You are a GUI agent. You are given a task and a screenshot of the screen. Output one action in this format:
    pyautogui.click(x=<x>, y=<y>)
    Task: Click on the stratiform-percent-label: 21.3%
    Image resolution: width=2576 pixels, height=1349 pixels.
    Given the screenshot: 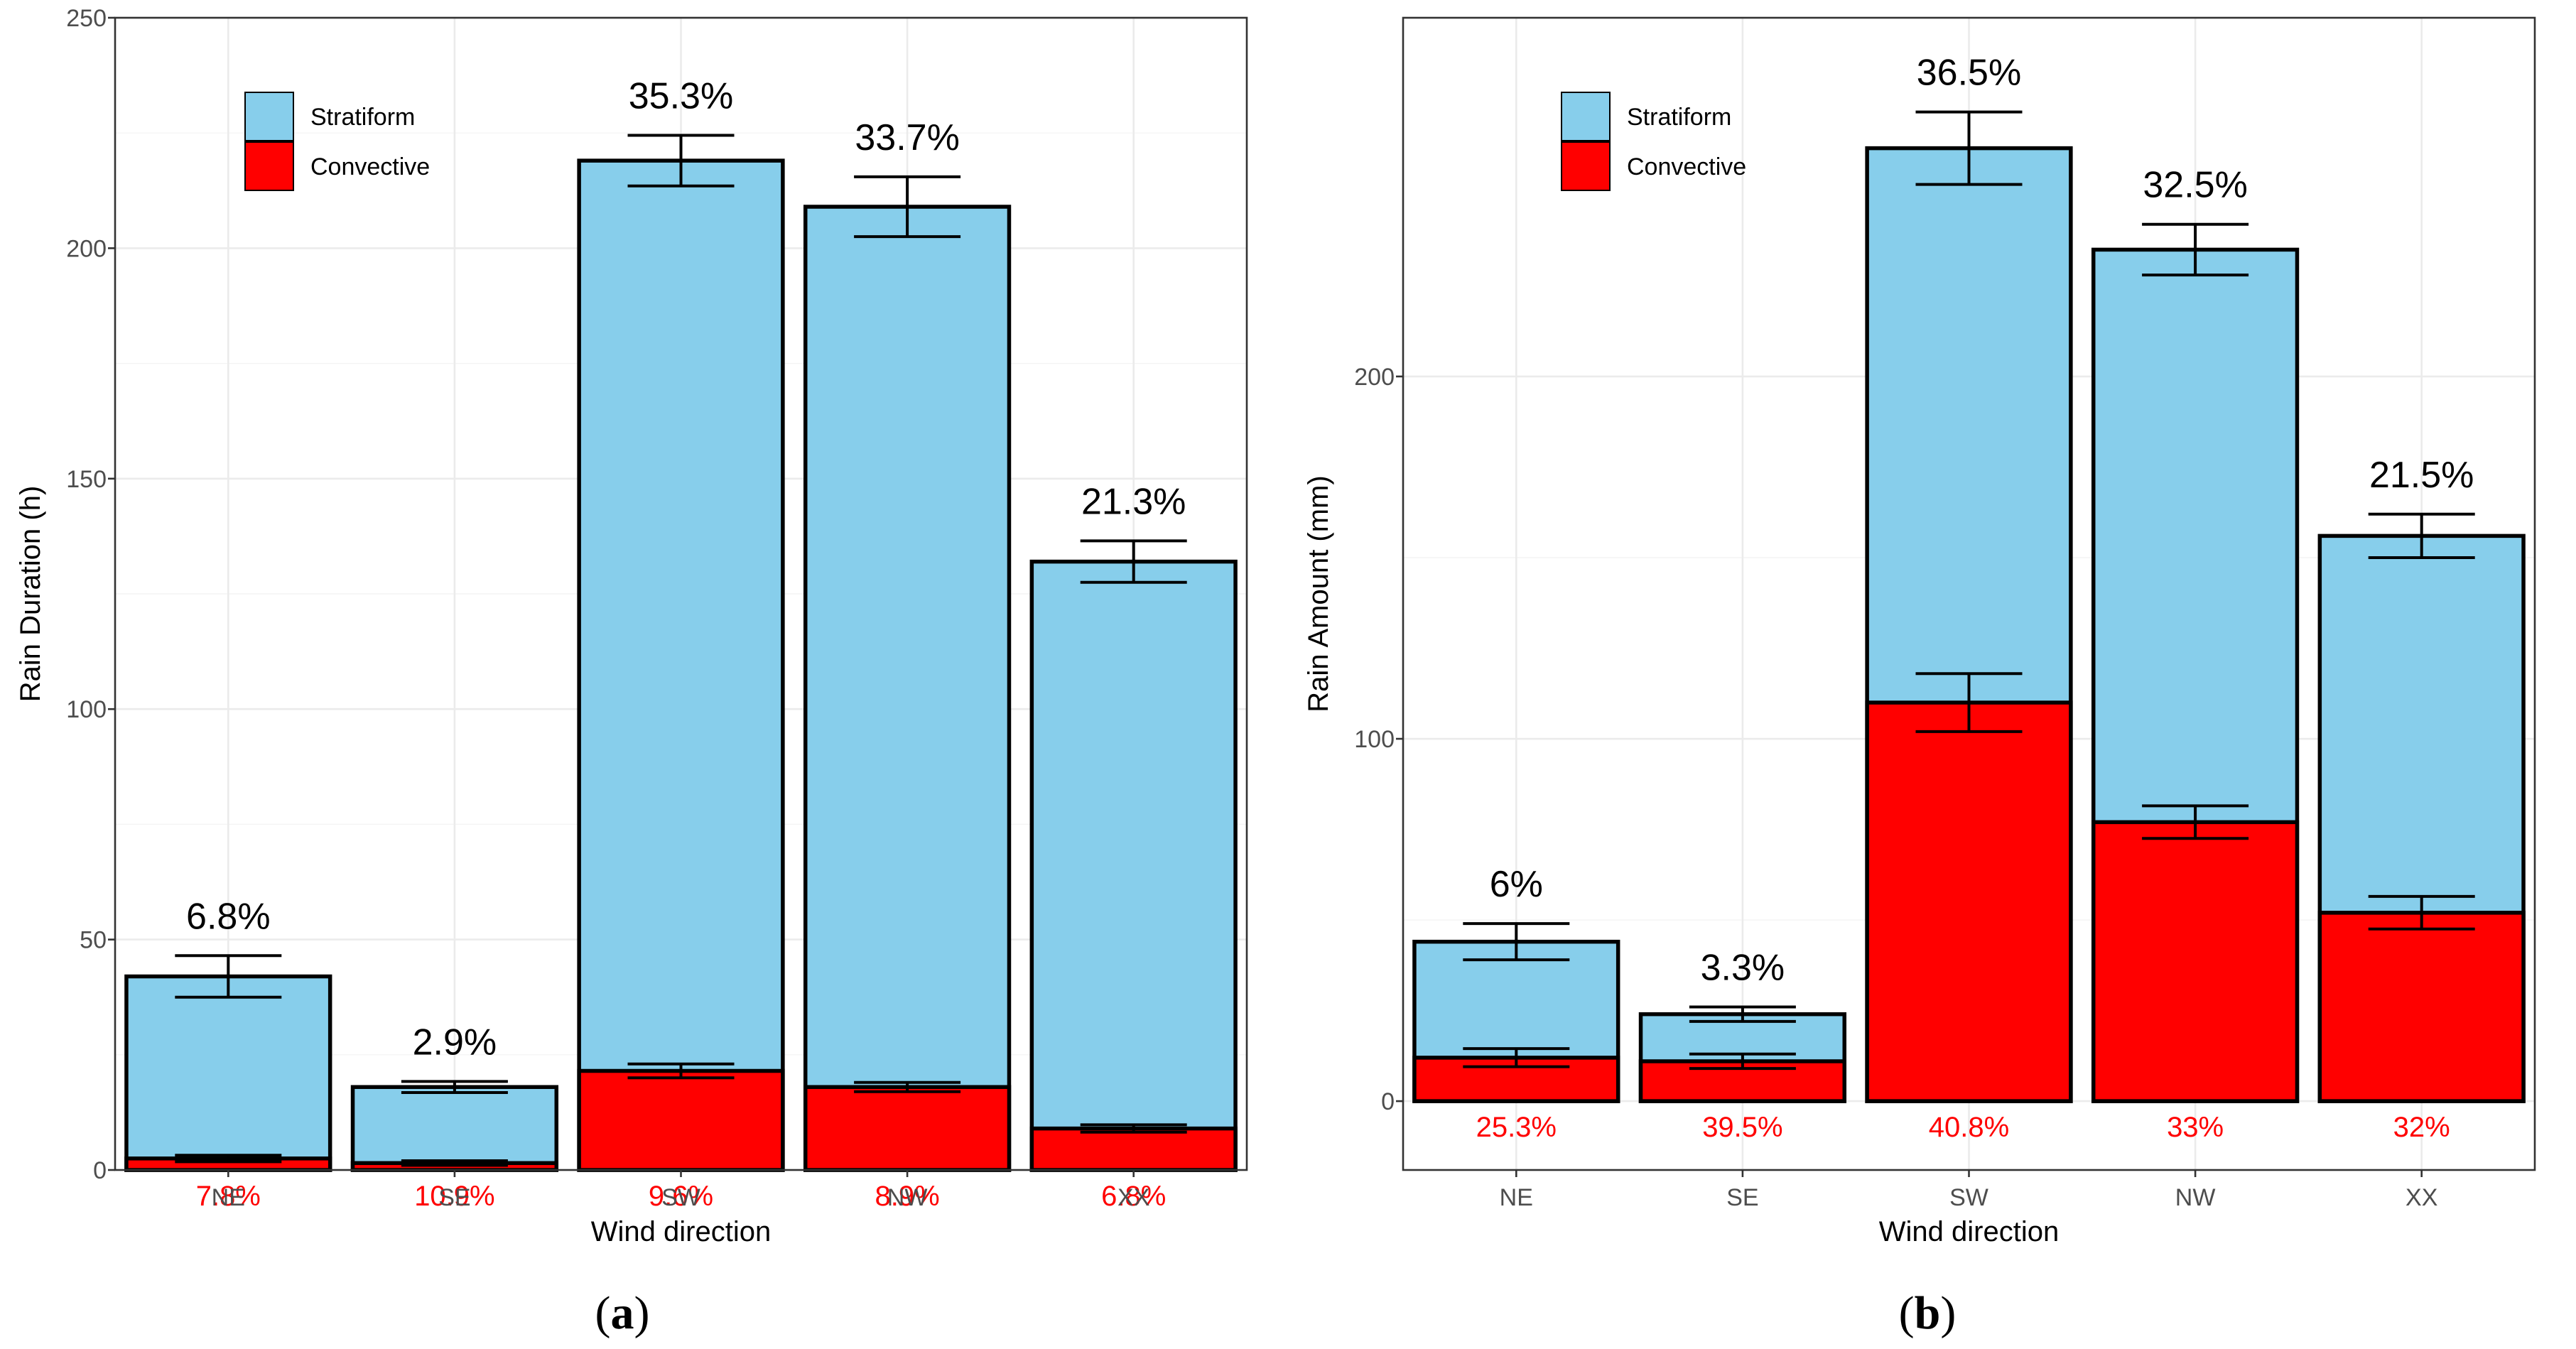 What is the action you would take?
    pyautogui.click(x=1133, y=501)
    